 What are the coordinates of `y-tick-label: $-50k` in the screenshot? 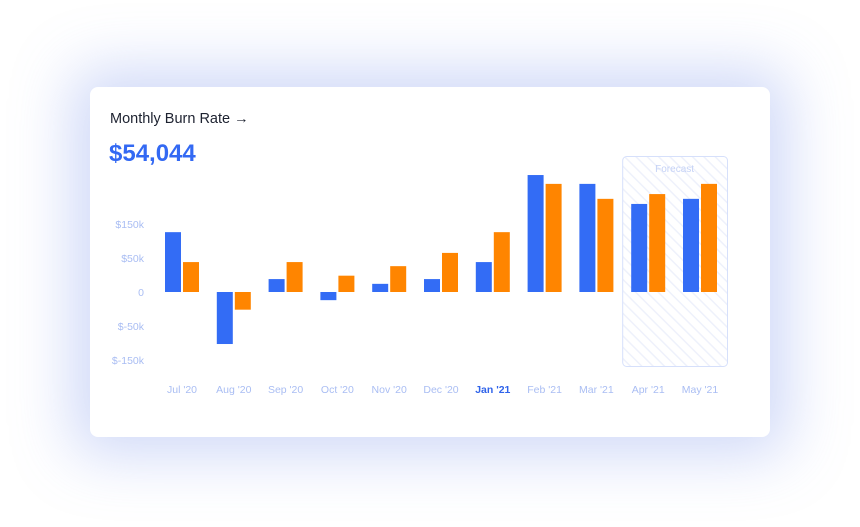 It's located at (131, 327).